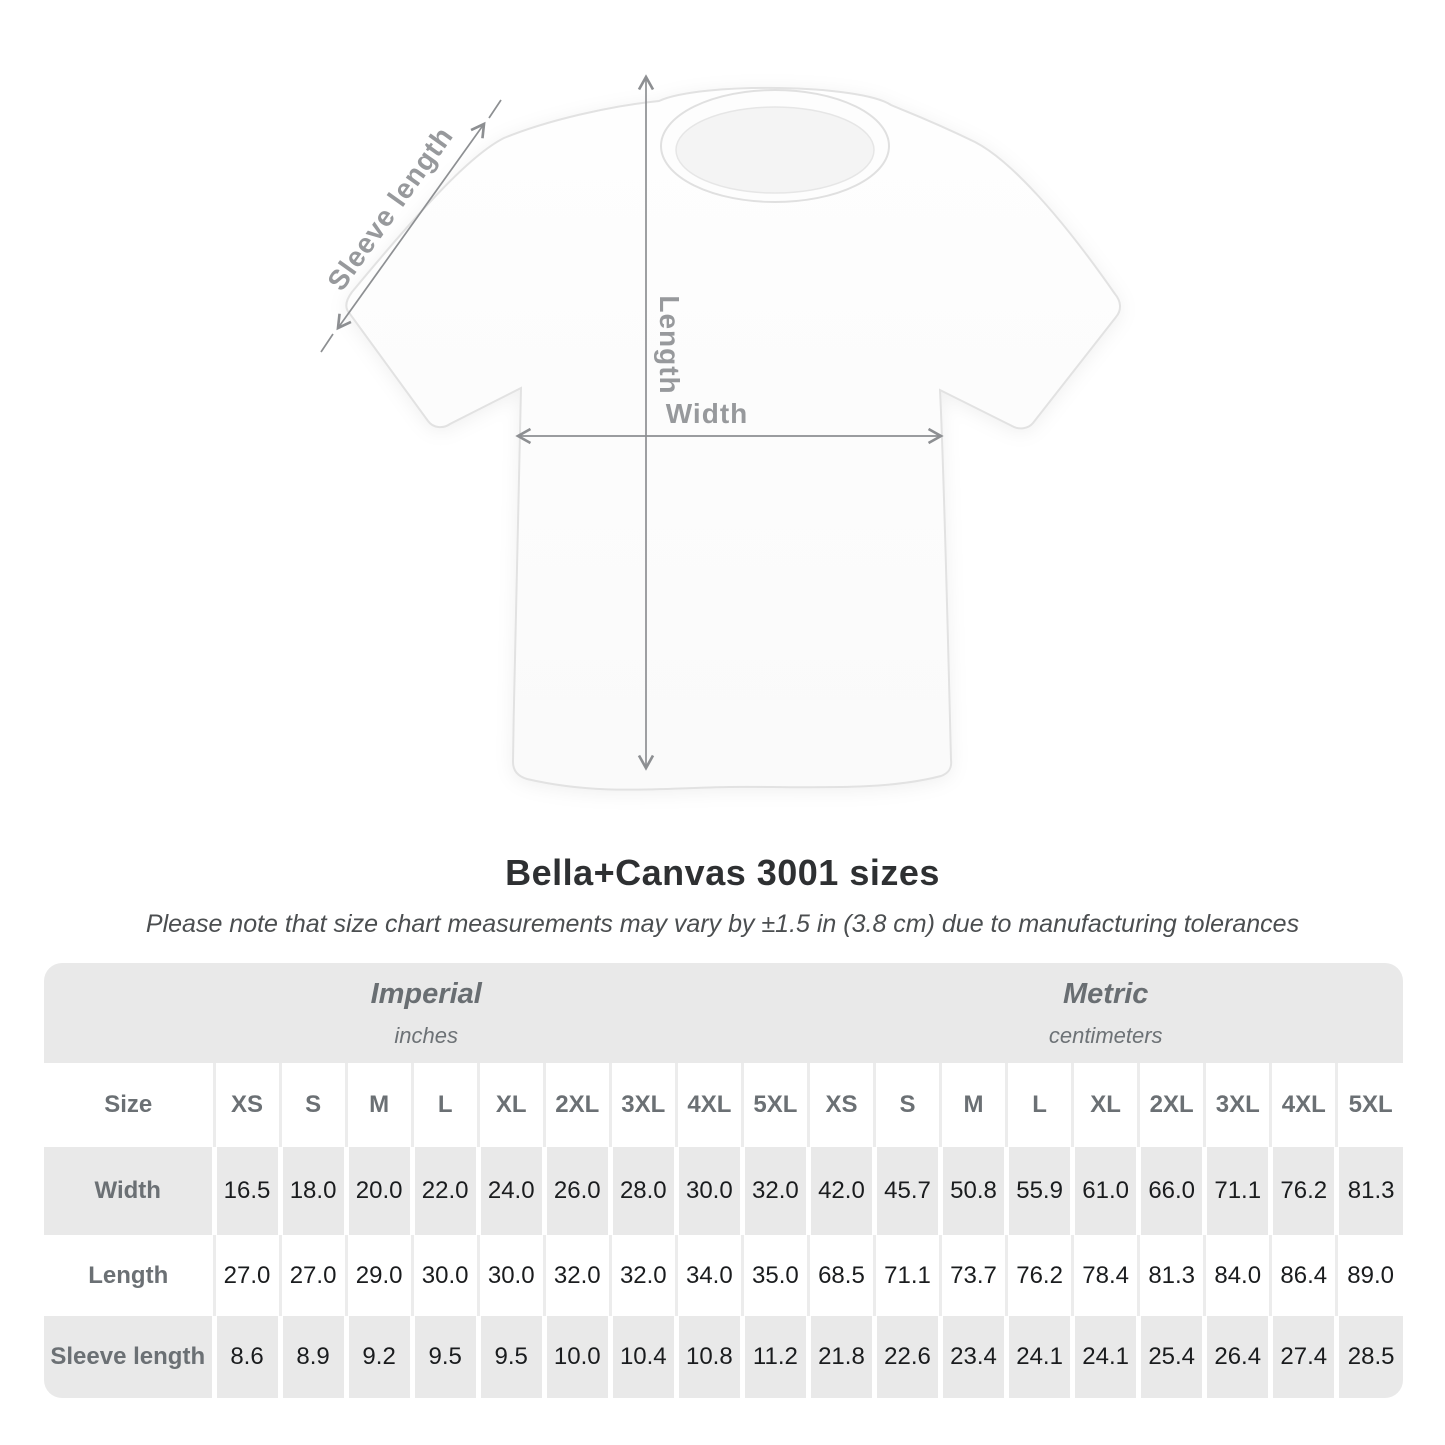  I want to click on group-title: Metric, so click(1106, 993).